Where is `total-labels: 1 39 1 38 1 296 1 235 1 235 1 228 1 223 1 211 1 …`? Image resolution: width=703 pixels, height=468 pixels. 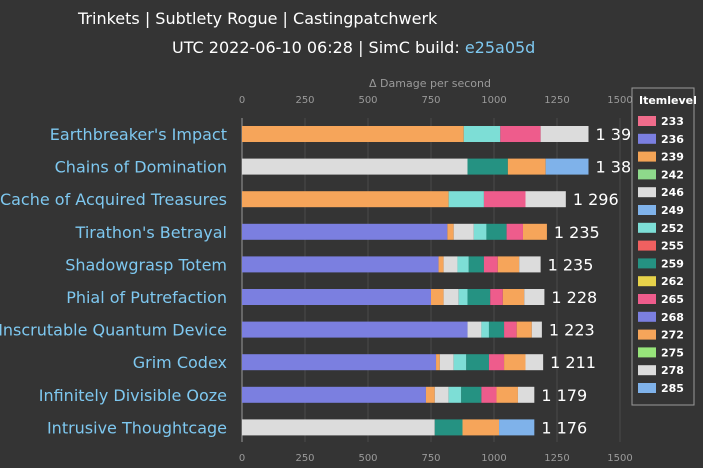 total-labels: 1 39 1 38 1 296 1 235 1 235 1 228 1 223 1 211 1 … is located at coordinates (586, 281).